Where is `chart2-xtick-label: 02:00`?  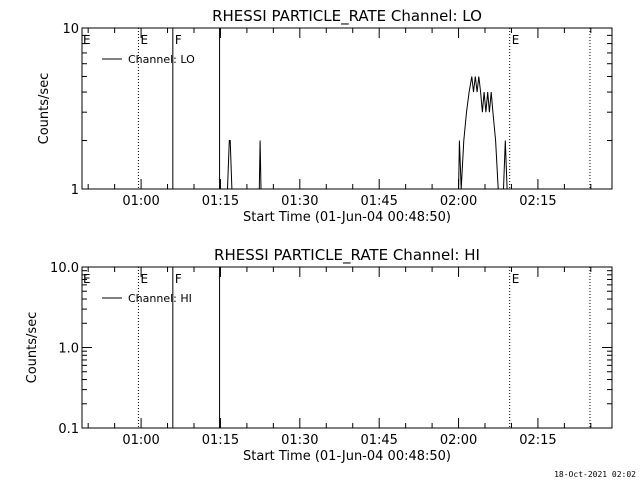 chart2-xtick-label: 02:00 is located at coordinates (458, 440).